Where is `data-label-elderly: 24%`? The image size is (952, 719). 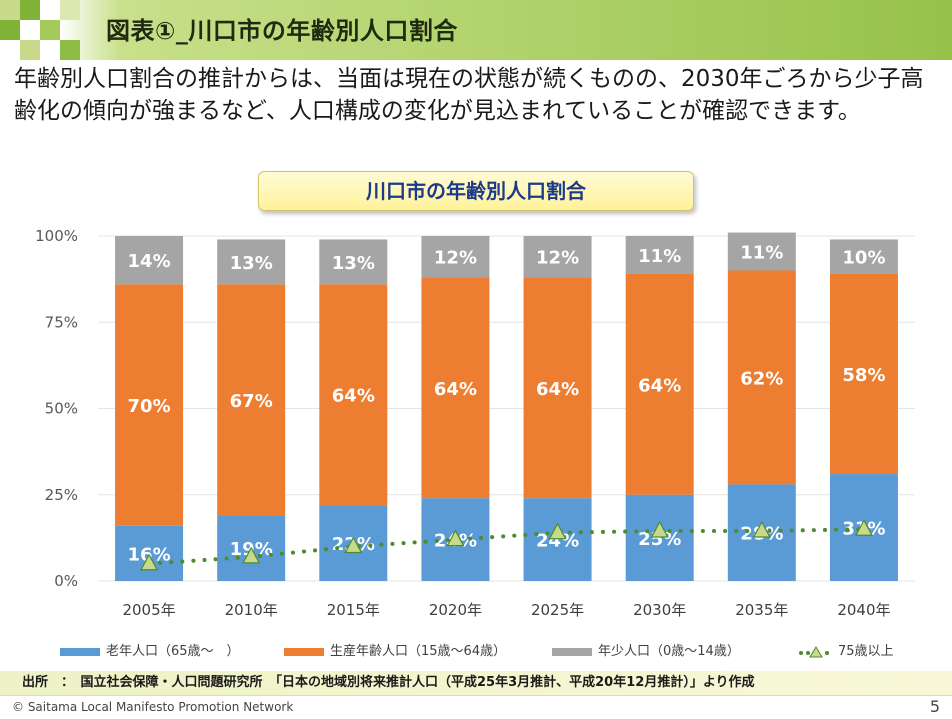 data-label-elderly: 24% is located at coordinates (557, 541).